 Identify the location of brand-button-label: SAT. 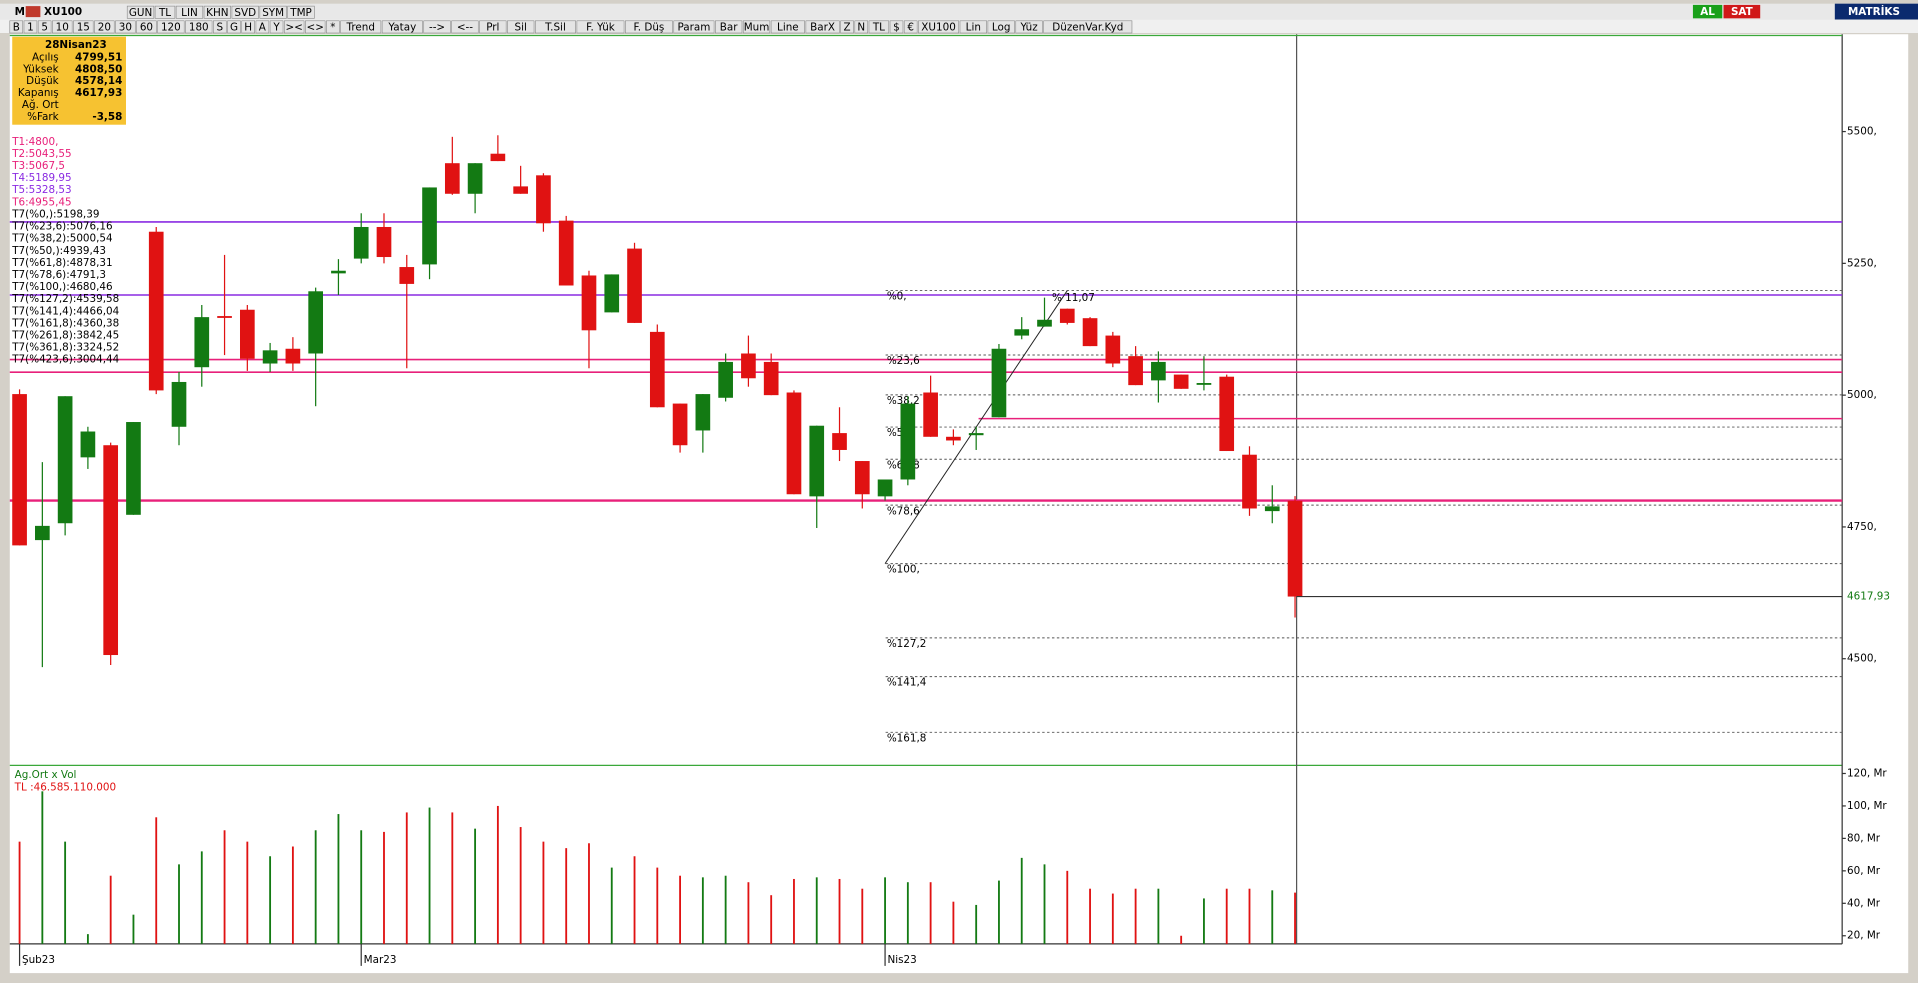
(1742, 12).